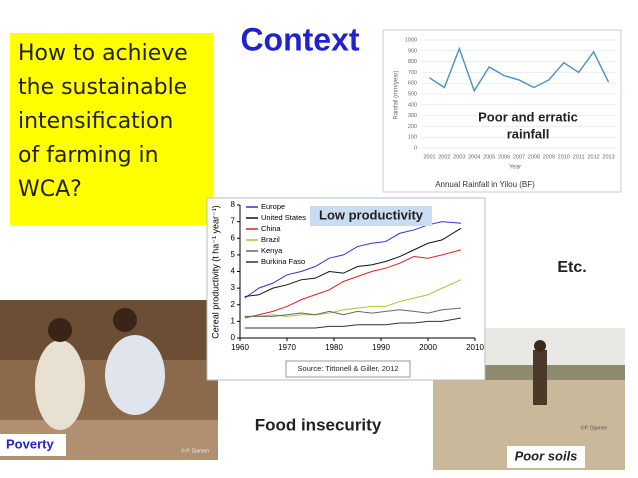 The height and width of the screenshot is (478, 638). I want to click on chart-note: rainfall, so click(528, 133).